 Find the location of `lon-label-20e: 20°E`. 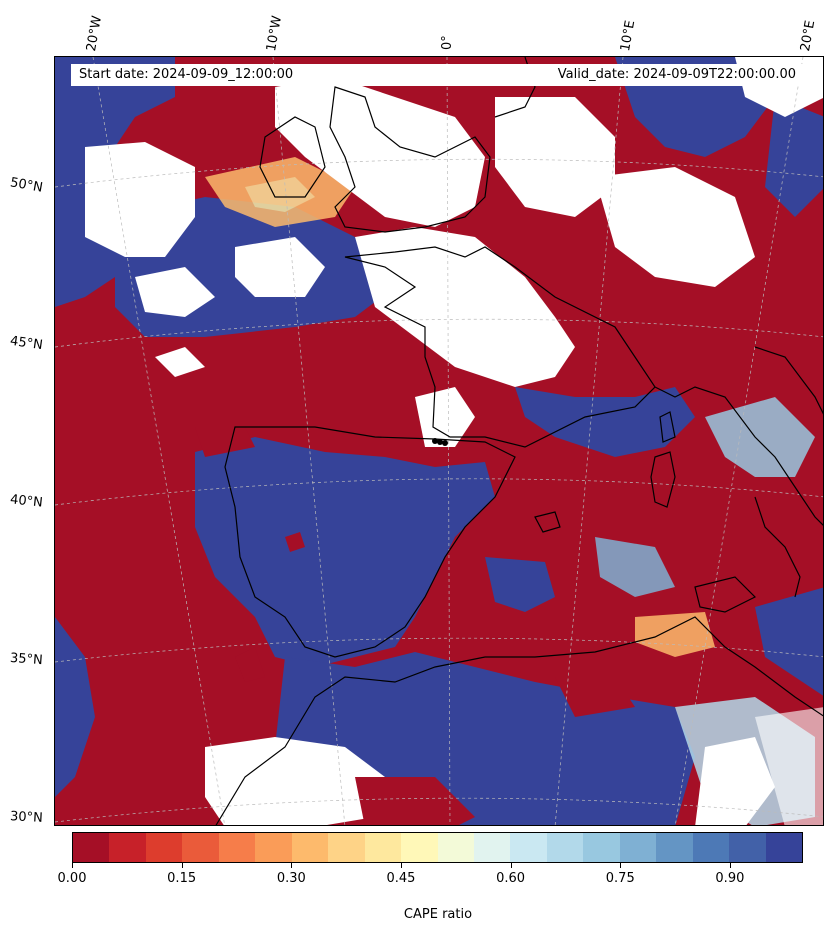

lon-label-20e: 20°E is located at coordinates (808, 36).